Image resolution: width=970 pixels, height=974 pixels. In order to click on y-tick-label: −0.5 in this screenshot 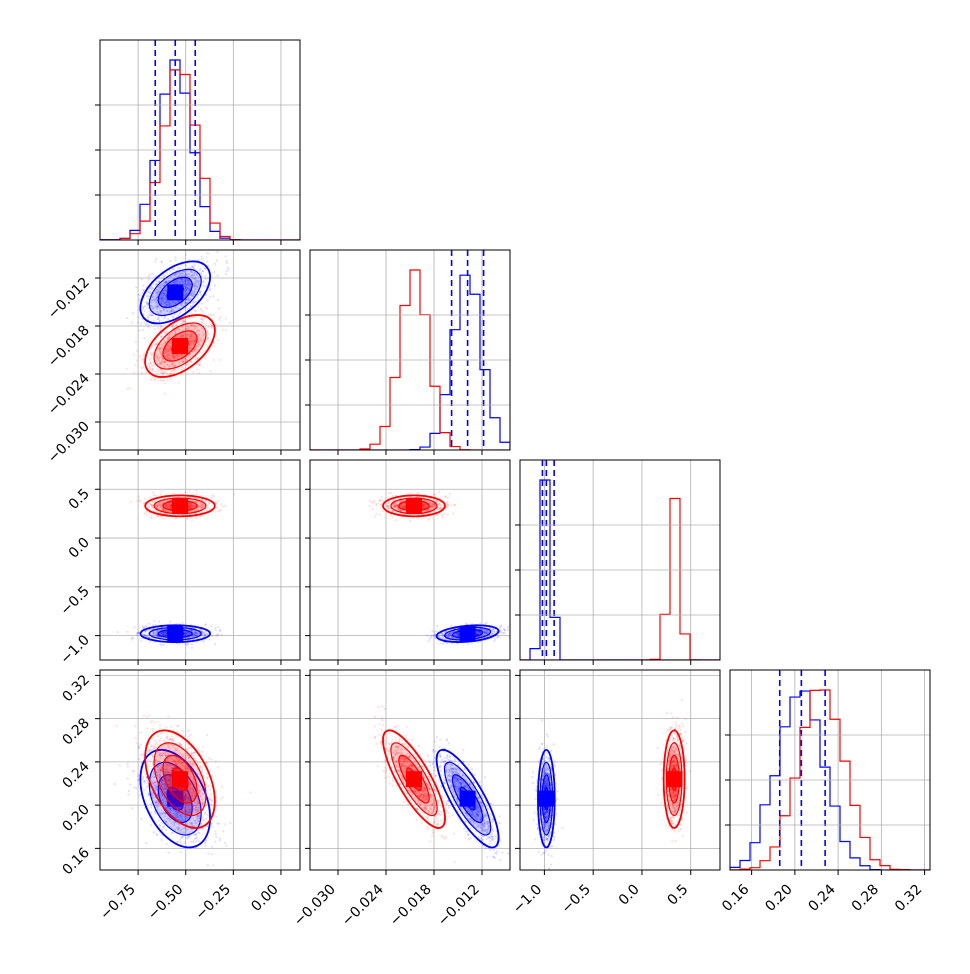, I will do `click(74, 600)`.